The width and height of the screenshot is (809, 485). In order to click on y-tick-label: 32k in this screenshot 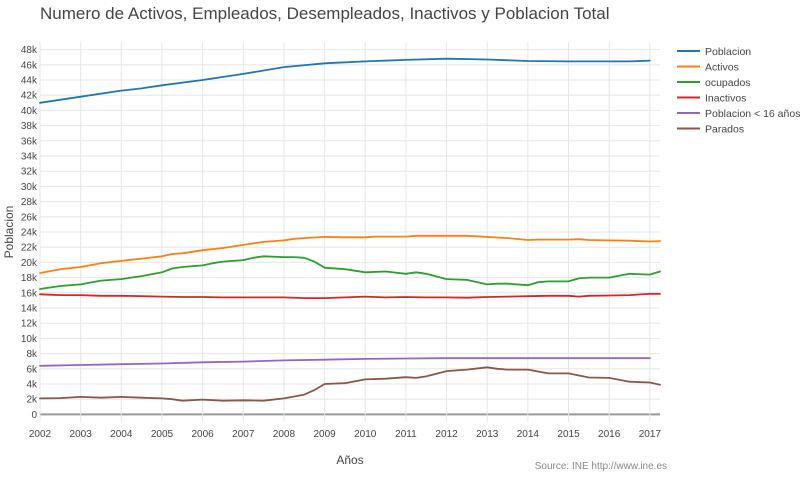, I will do `click(29, 172)`.